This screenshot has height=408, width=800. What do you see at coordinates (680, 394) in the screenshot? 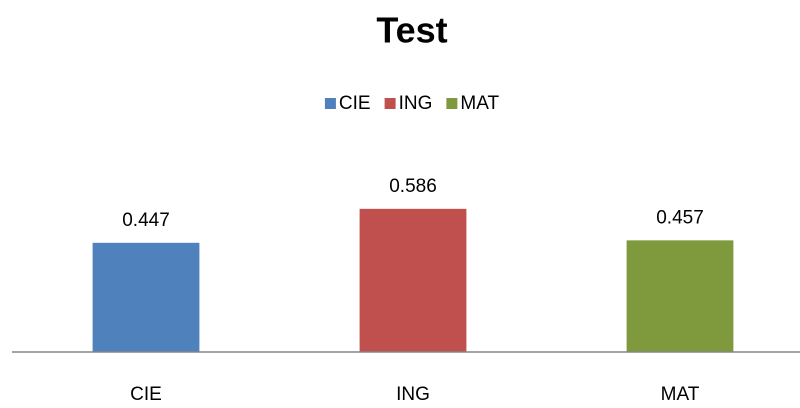
I see `x-tick-label: MAT` at bounding box center [680, 394].